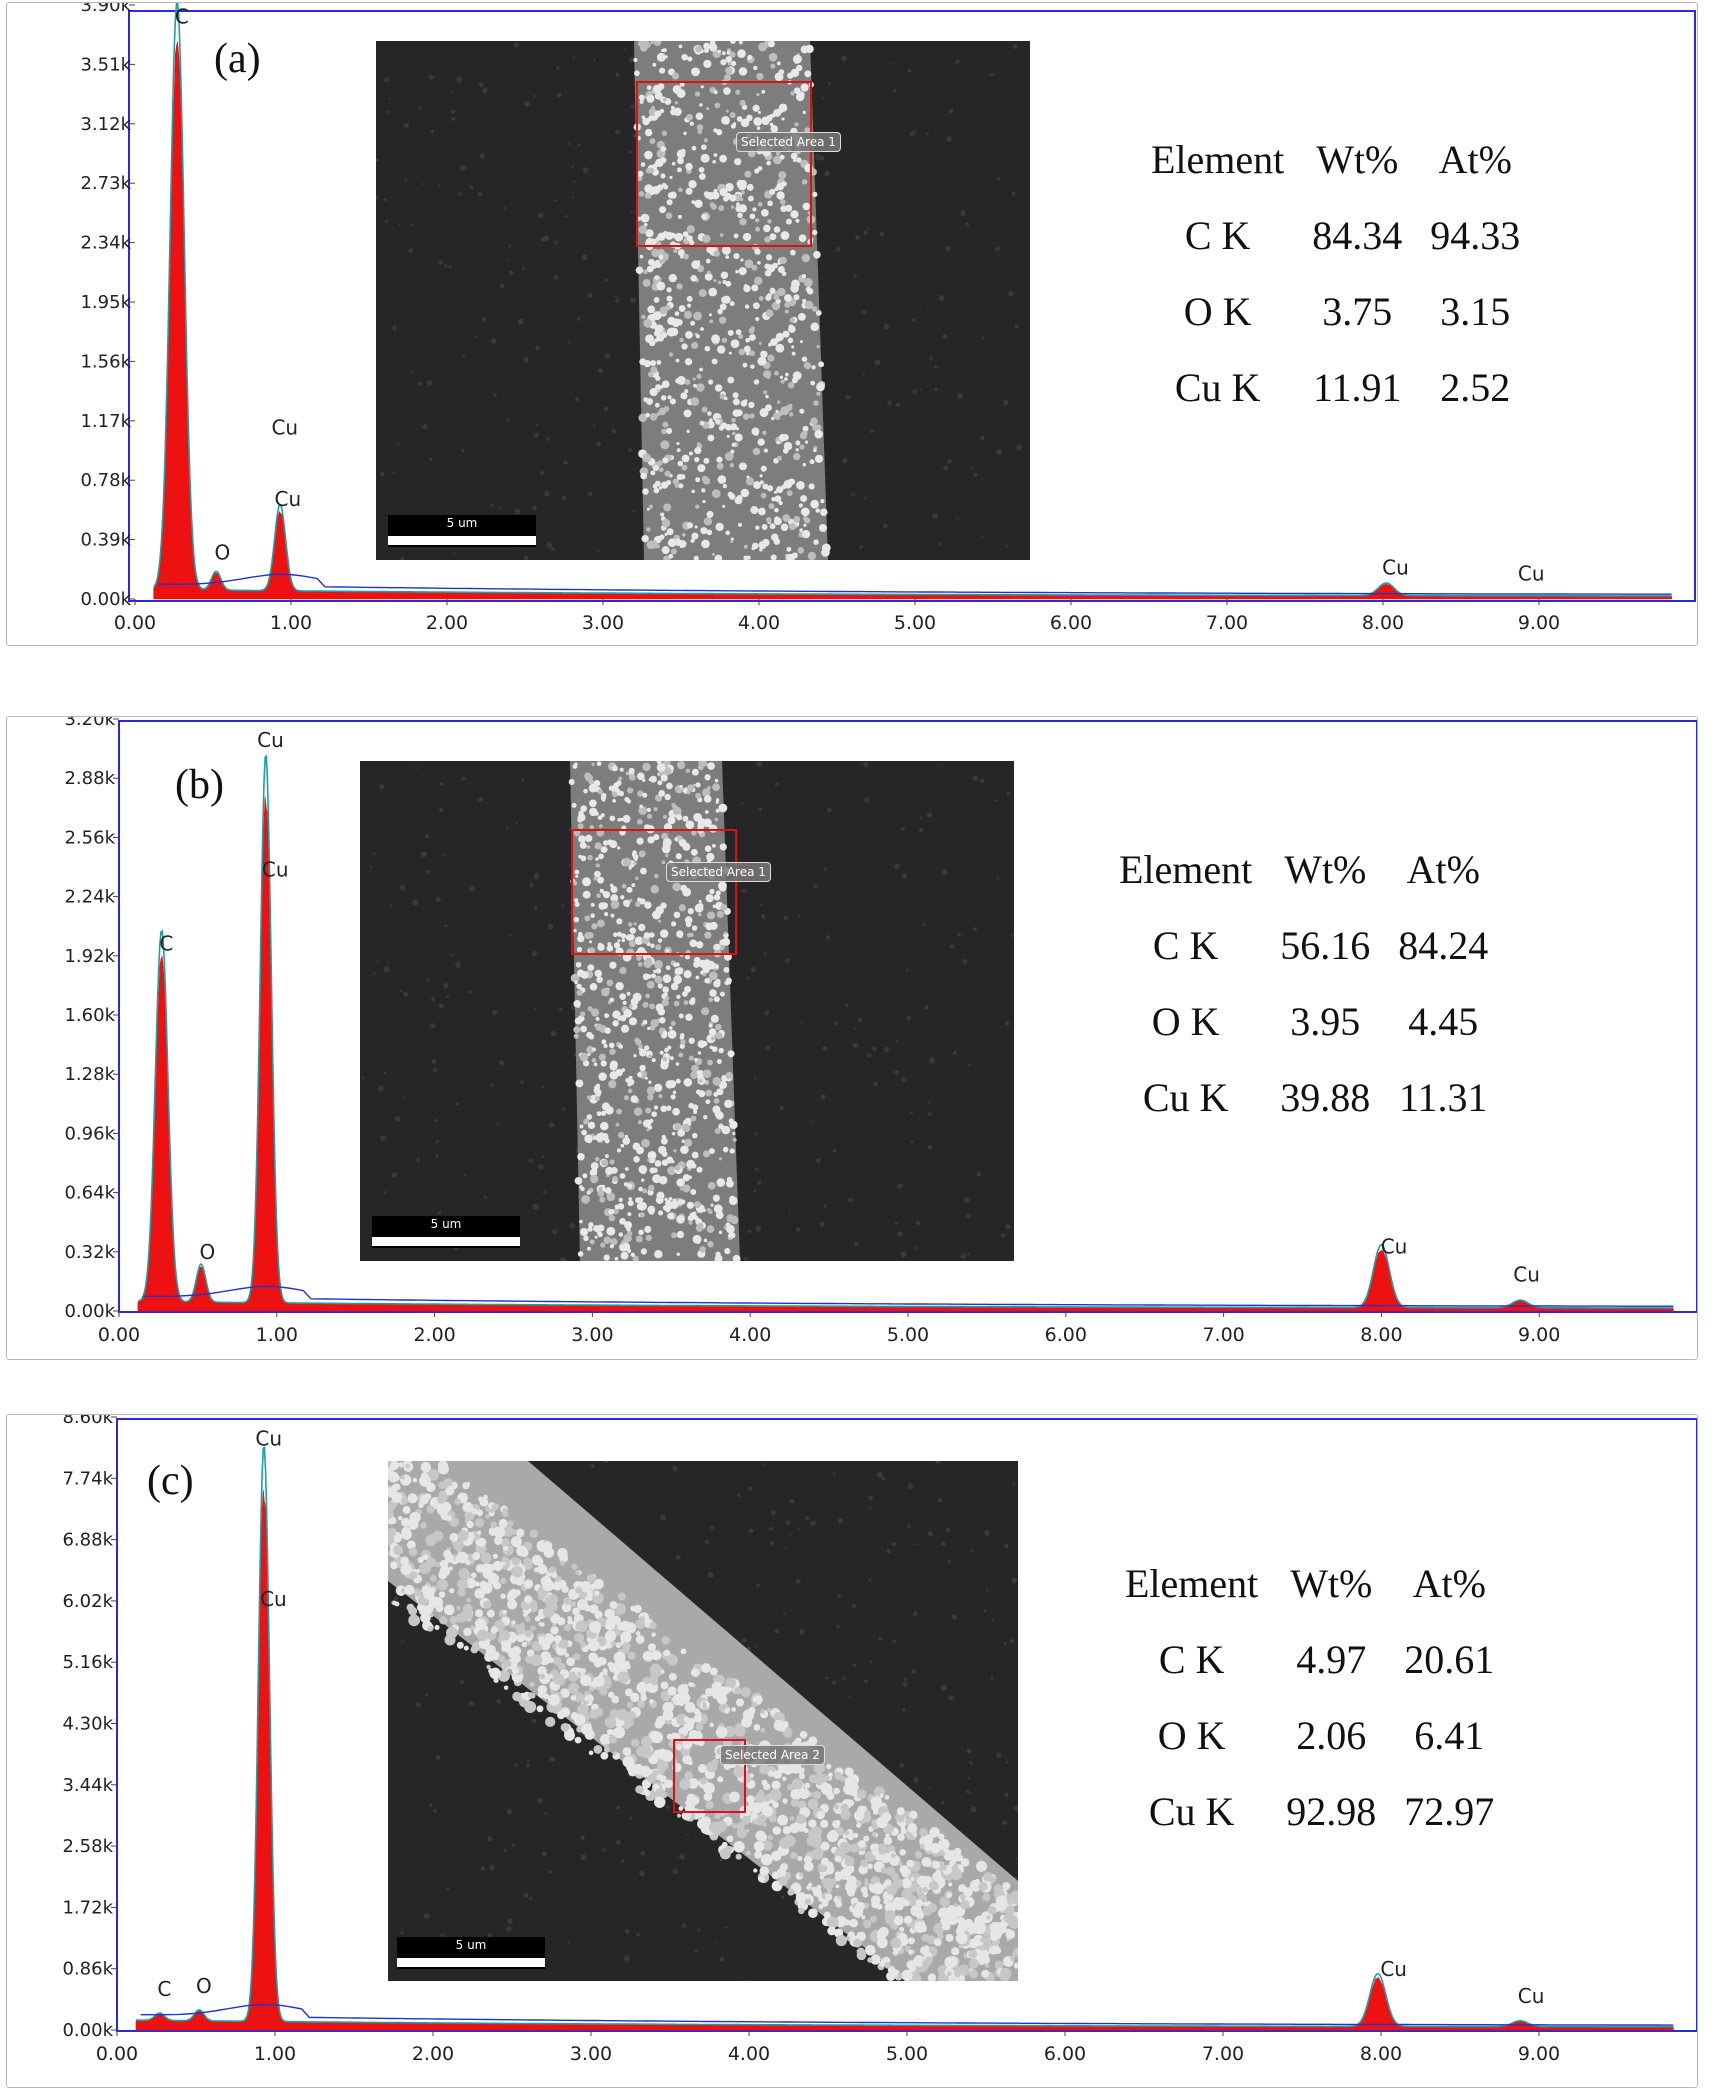 Image resolution: width=1720 pixels, height=2088 pixels. I want to click on x-tick-label-c: 0.00, so click(117, 2054).